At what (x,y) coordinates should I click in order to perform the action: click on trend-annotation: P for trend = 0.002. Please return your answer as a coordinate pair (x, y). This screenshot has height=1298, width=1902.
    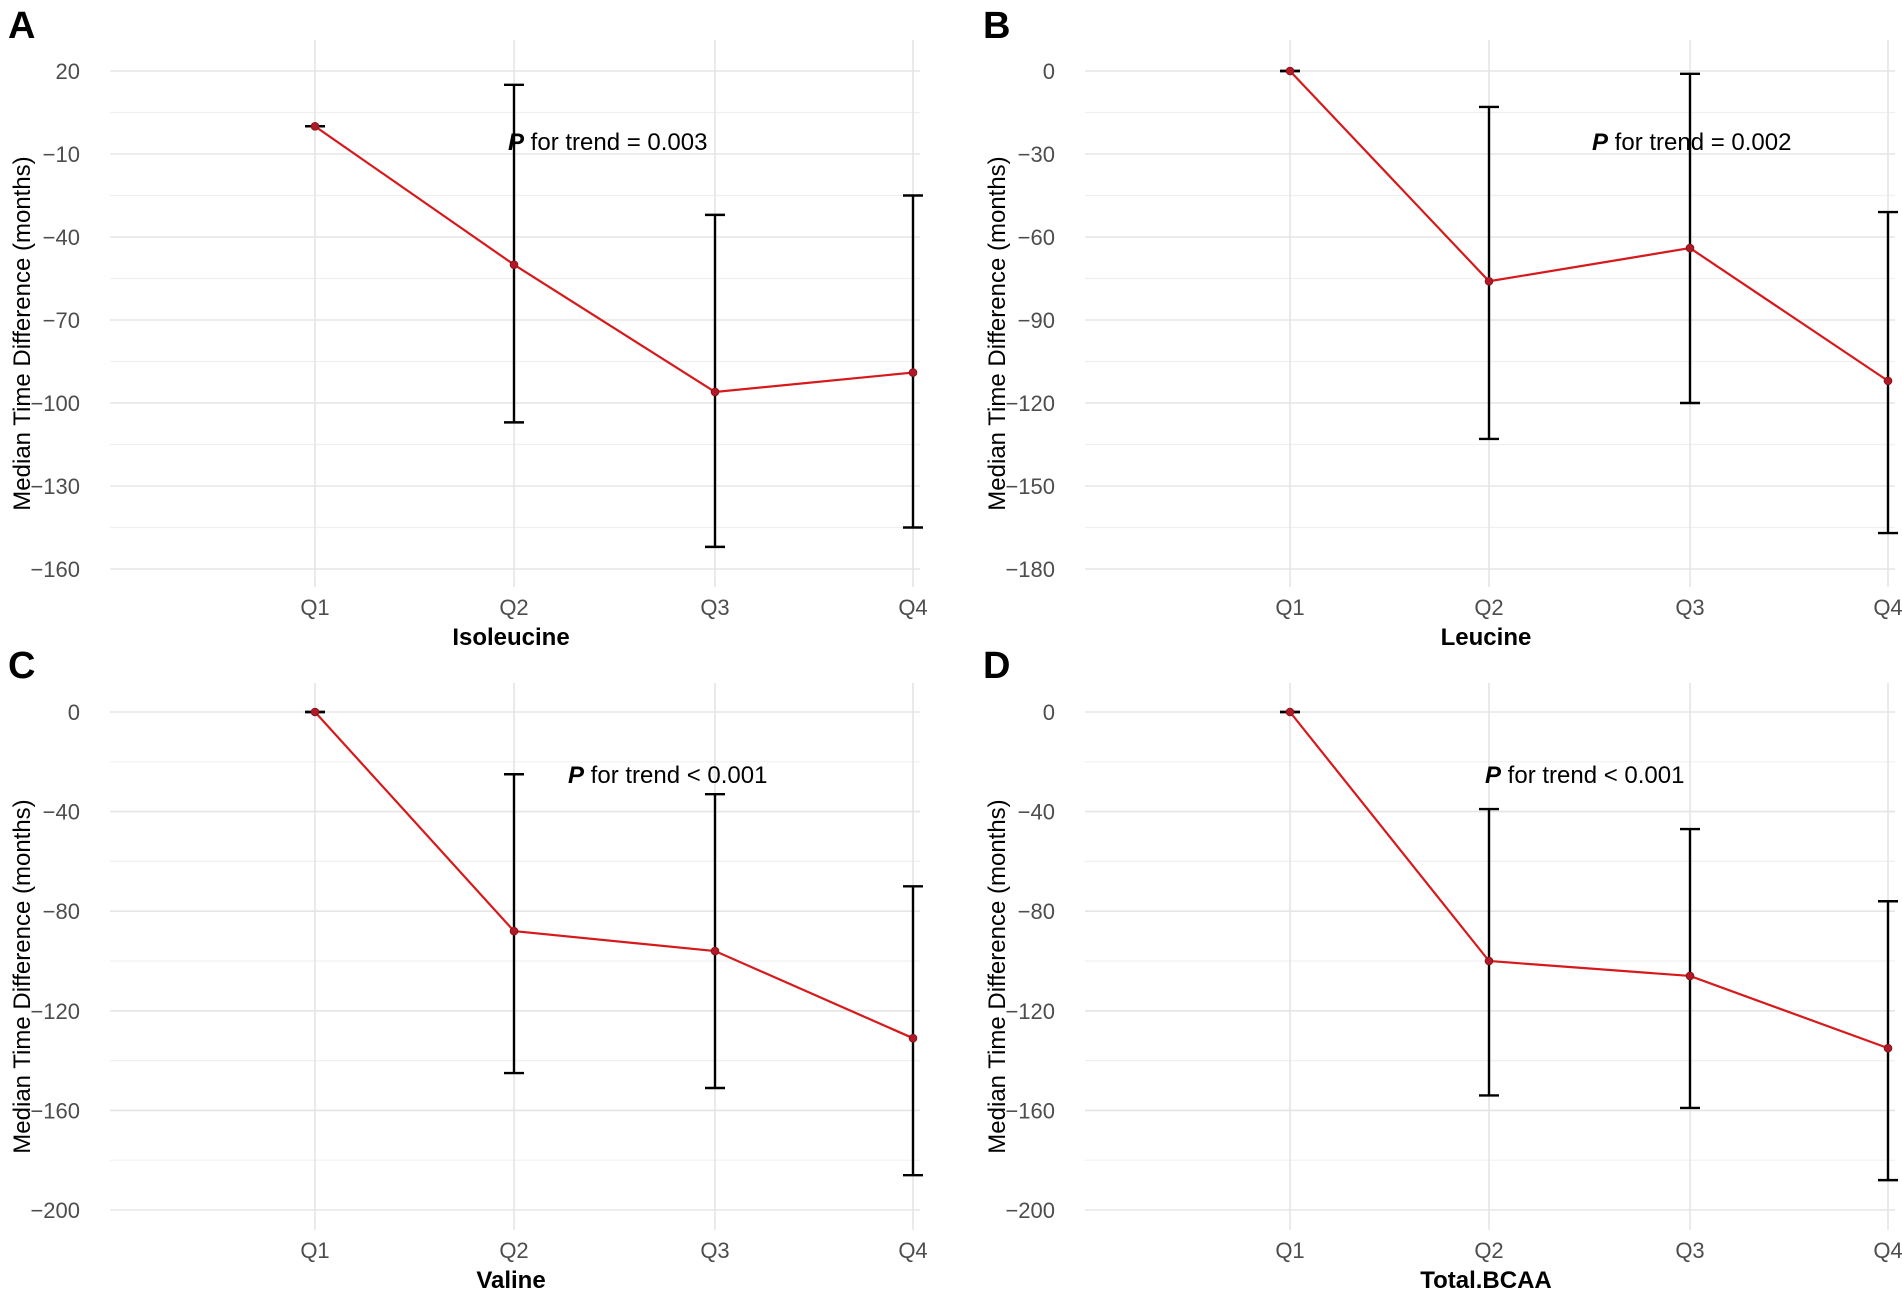
    Looking at the image, I should click on (1691, 142).